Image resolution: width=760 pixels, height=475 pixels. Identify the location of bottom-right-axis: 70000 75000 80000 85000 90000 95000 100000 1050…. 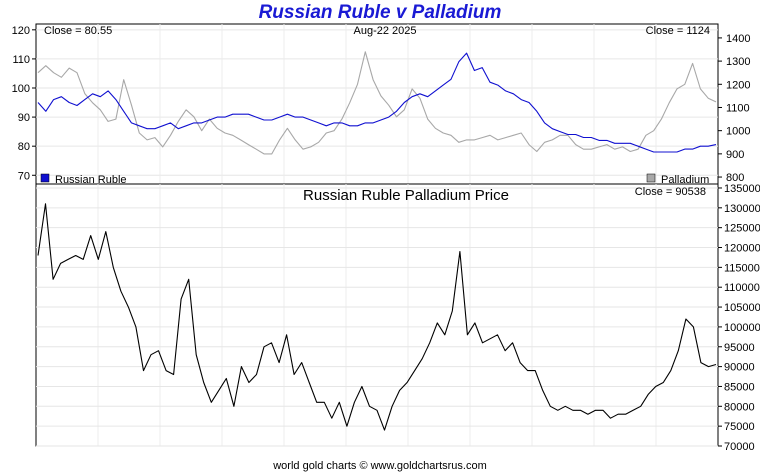
(739, 318).